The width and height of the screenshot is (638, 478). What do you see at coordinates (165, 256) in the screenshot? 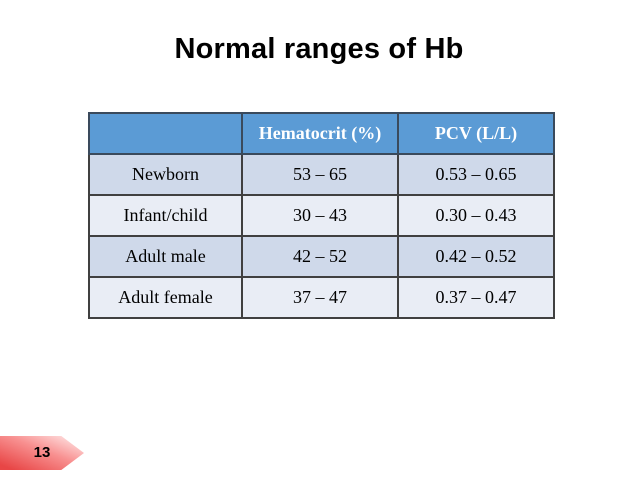
I see `row-label: Adult male` at bounding box center [165, 256].